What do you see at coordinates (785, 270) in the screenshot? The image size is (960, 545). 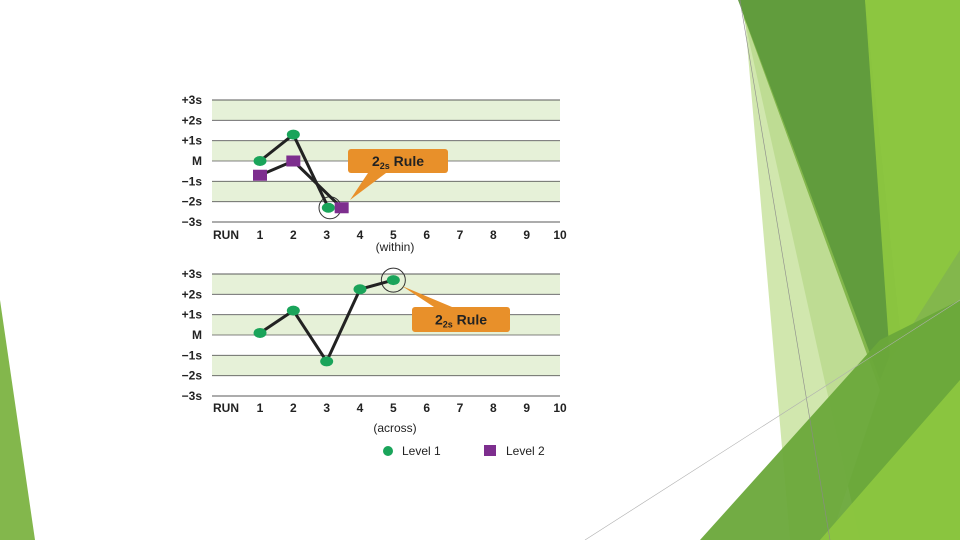 I see `decorative-thin-line` at bounding box center [785, 270].